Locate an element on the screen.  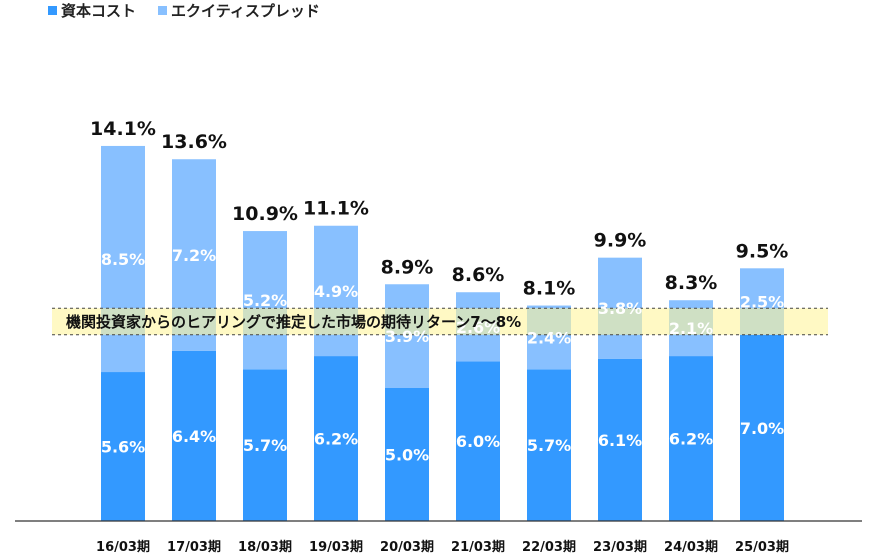
data-label-total: 9.5% is located at coordinates (762, 251).